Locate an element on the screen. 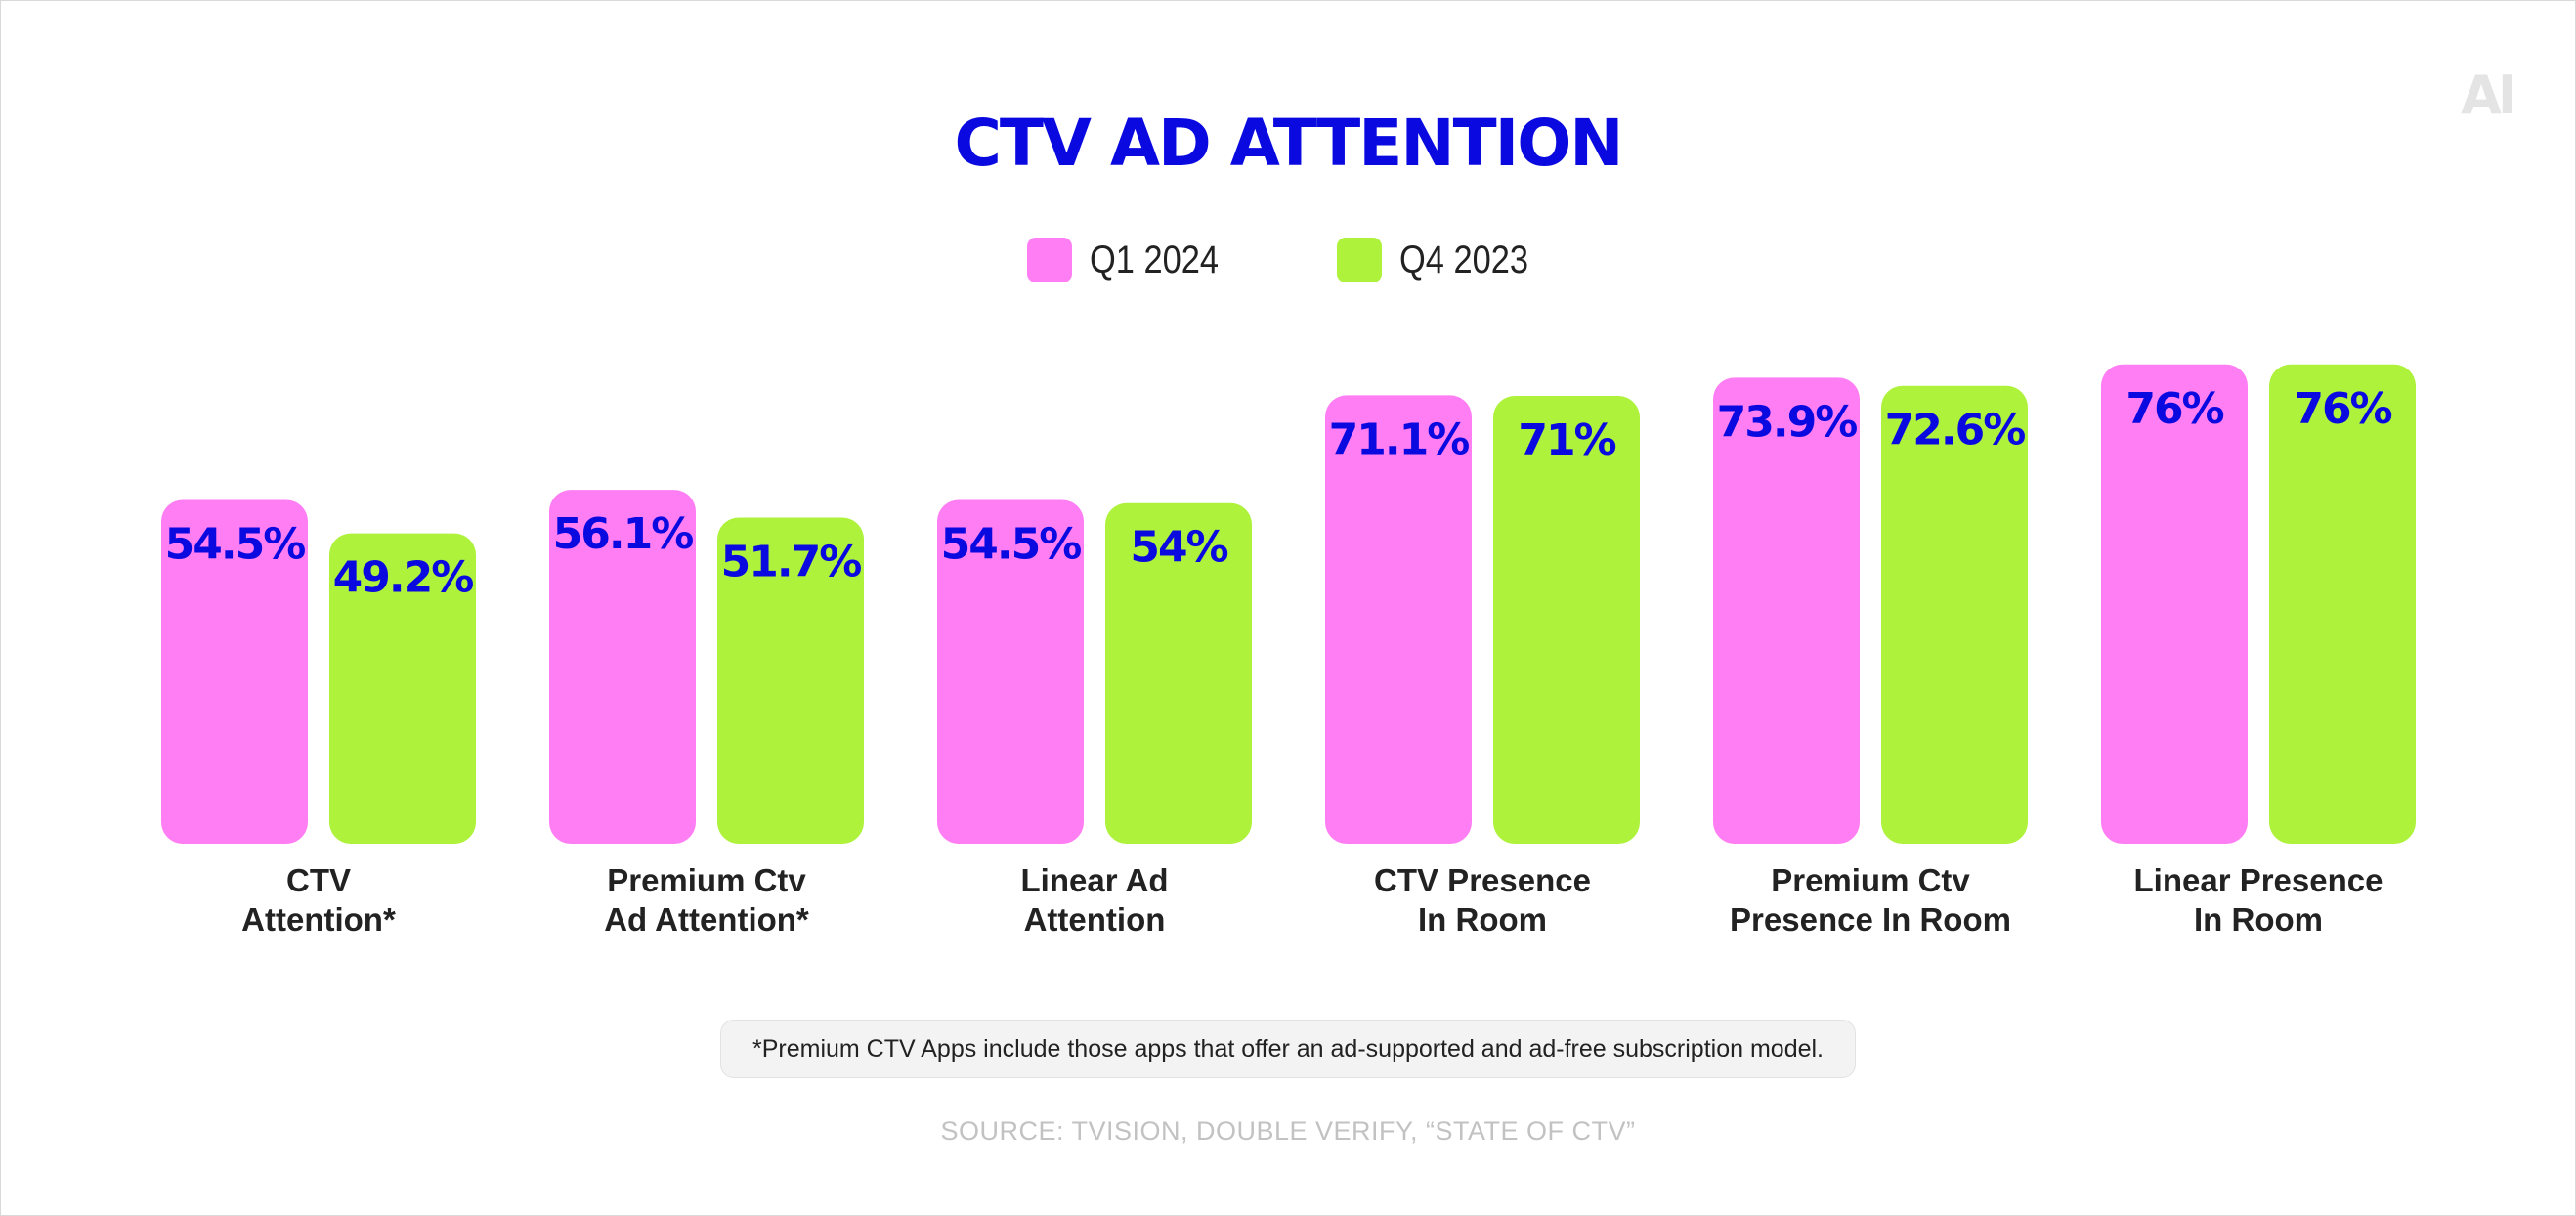 The image size is (2576, 1216). value-label-q4-2023-ctv-presence-in-room: 71% is located at coordinates (1567, 440).